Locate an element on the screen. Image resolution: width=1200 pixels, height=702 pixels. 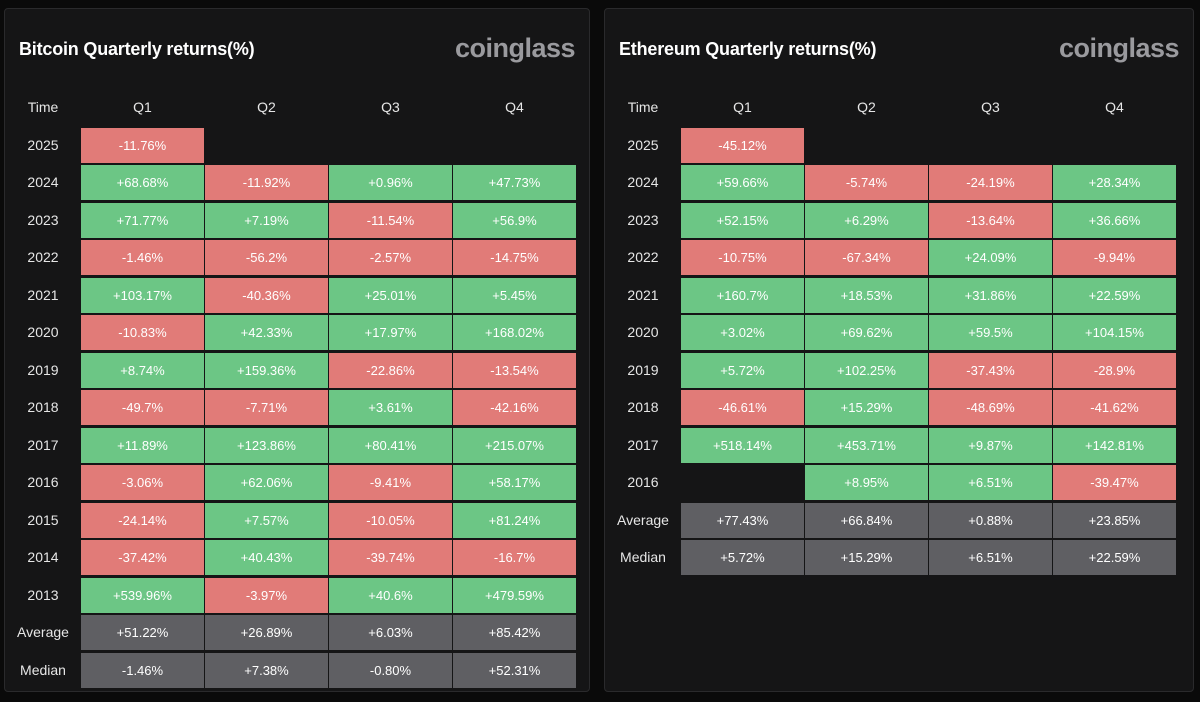
row-label: 2021 is located at coordinates (43, 294).